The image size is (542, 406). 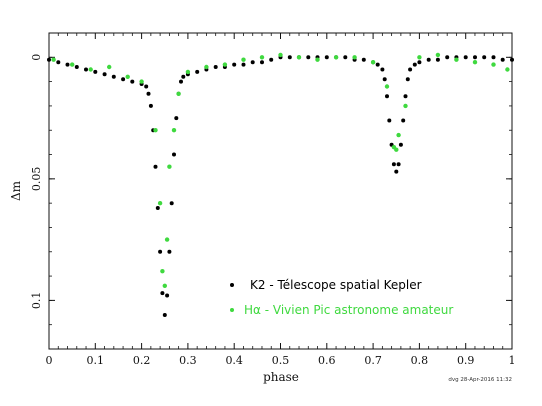 I want to click on y-tick-label: 0, so click(x=36, y=57).